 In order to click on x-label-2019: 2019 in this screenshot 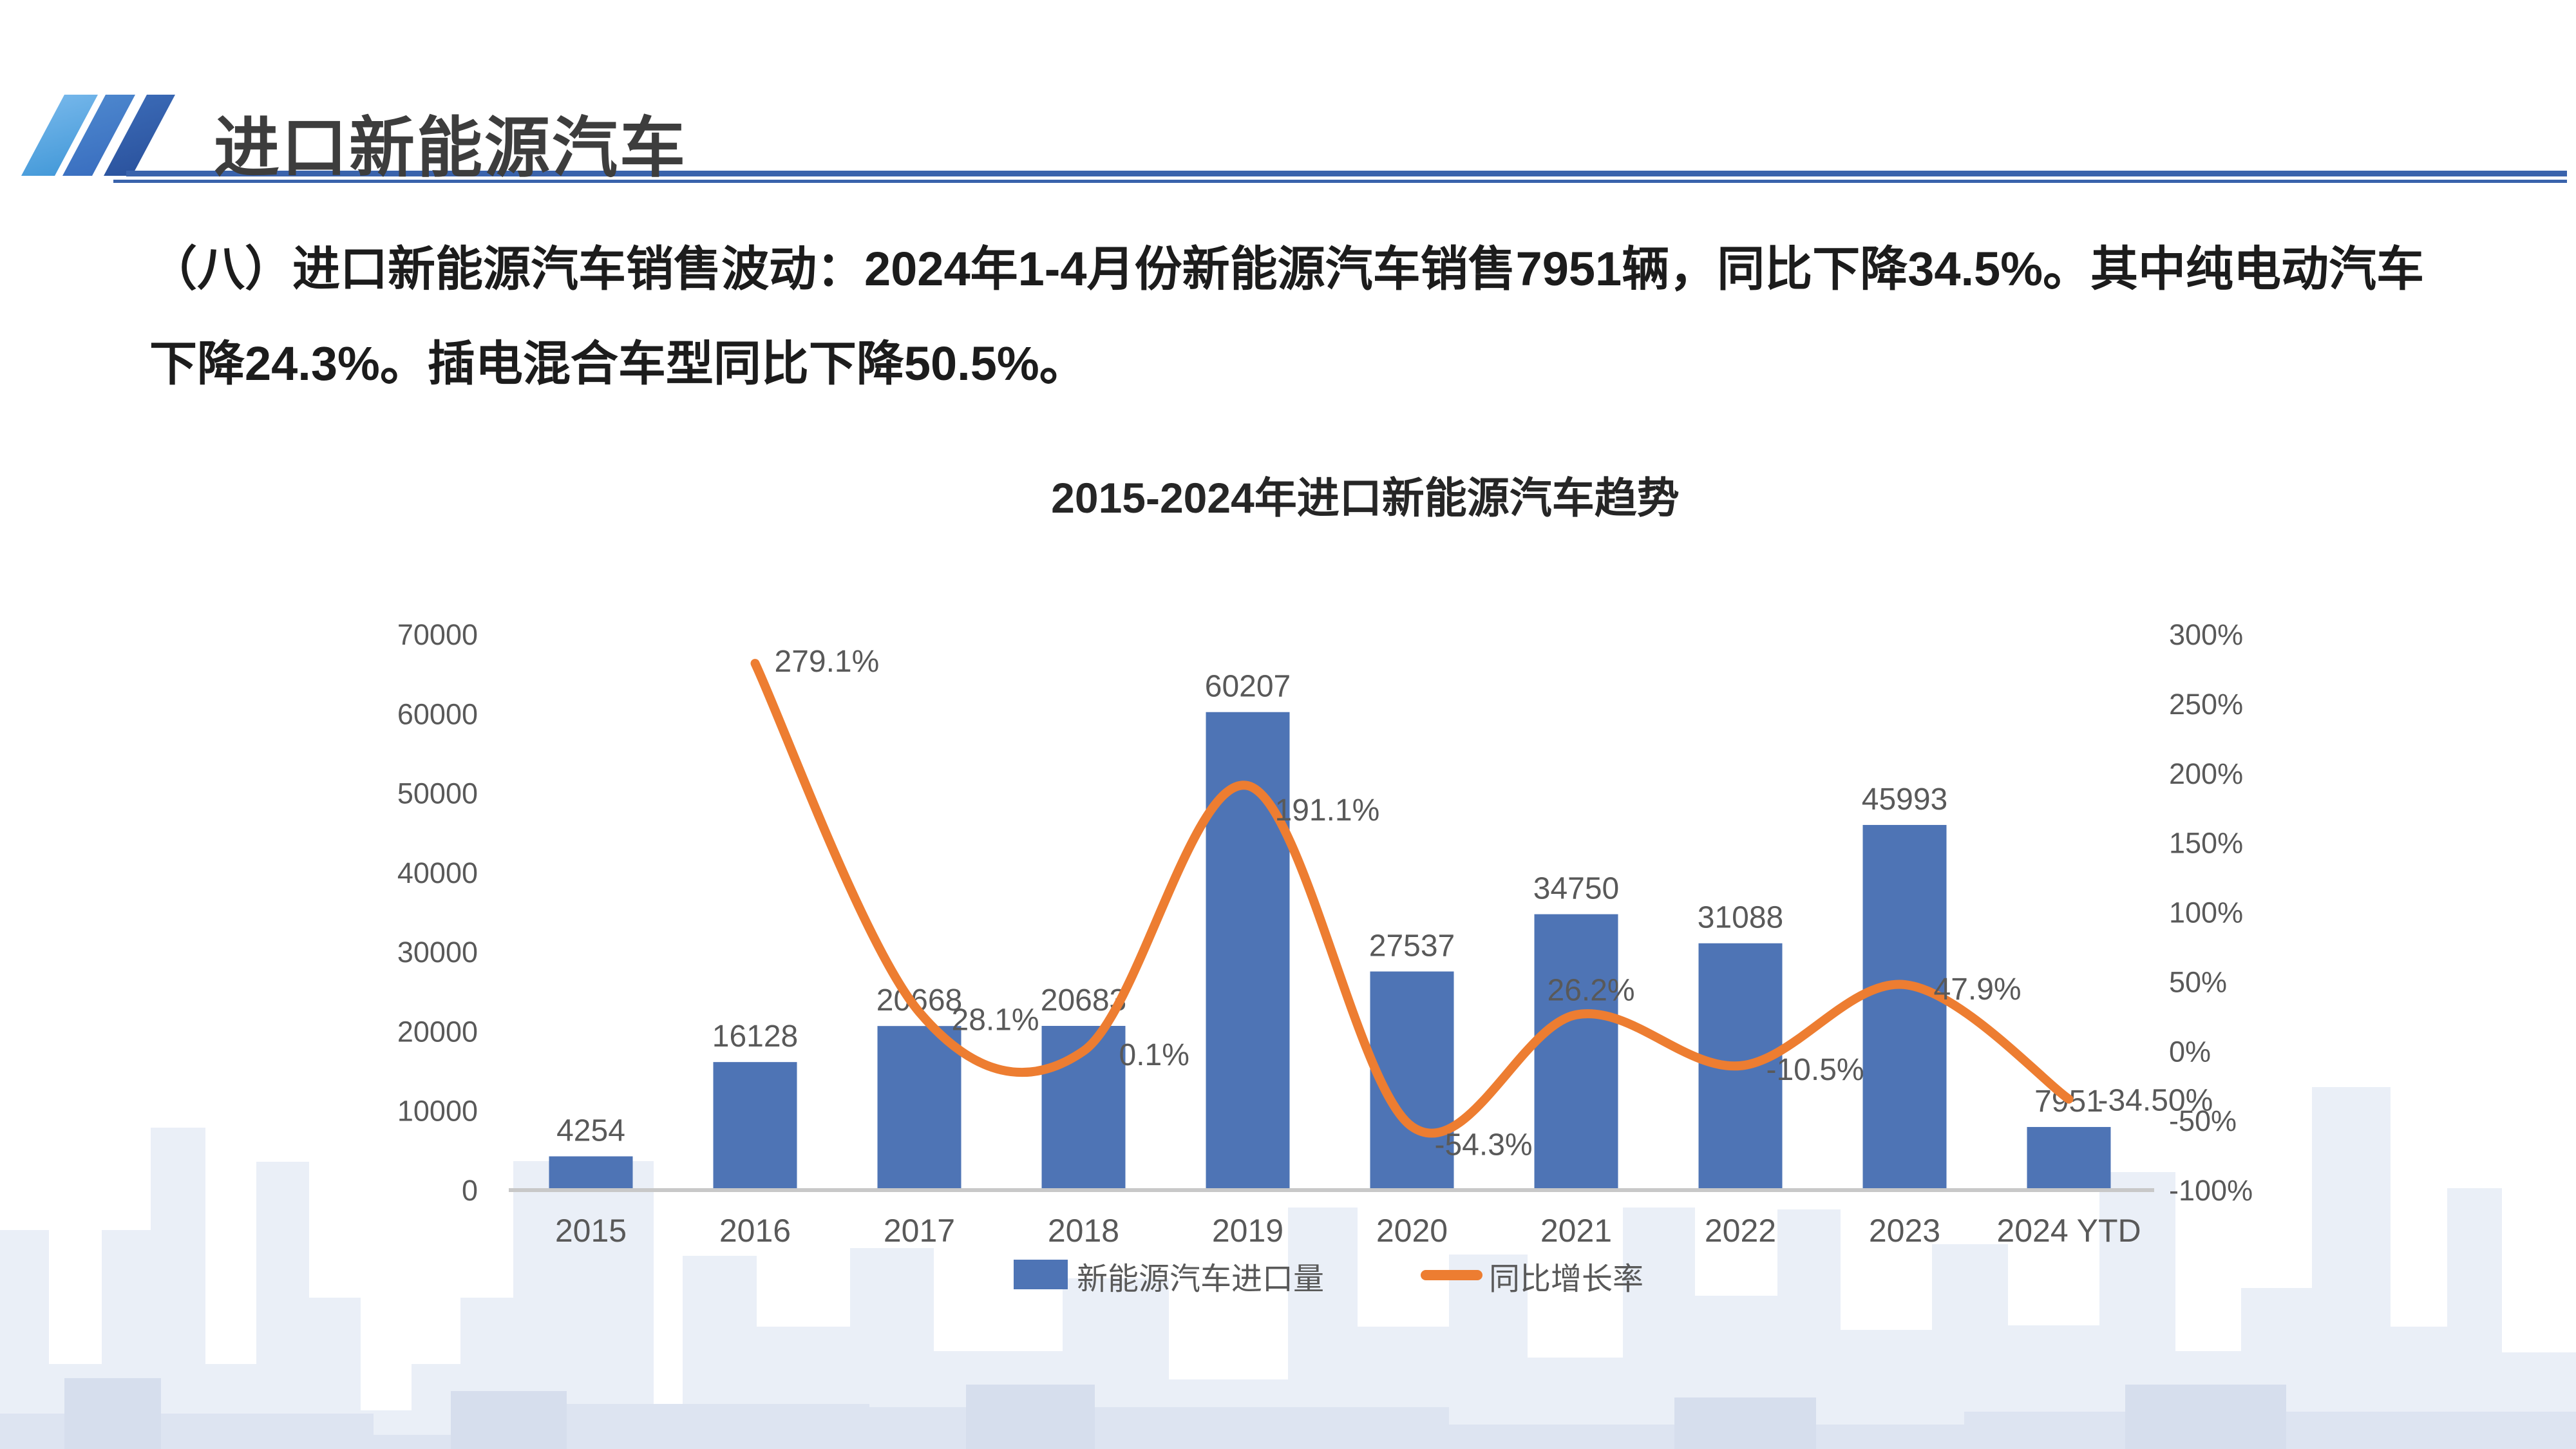, I will do `click(1247, 1231)`.